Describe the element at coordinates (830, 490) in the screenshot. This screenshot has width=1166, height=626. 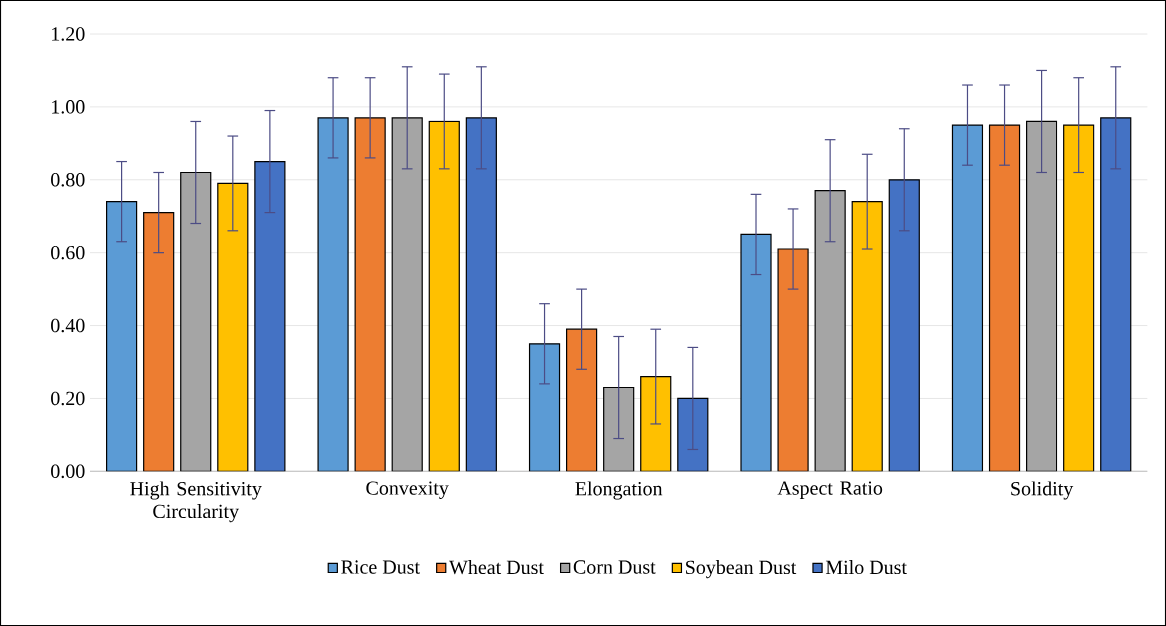
I see `x-tick-label: Aspect Ratio` at that location.